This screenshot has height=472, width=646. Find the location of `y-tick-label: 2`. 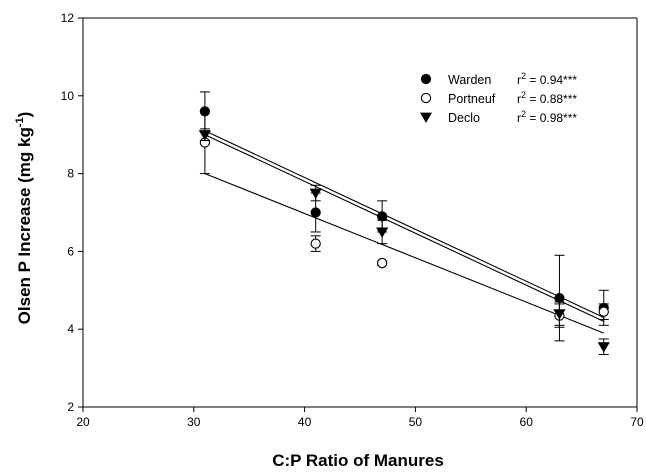

y-tick-label: 2 is located at coordinates (70, 407).